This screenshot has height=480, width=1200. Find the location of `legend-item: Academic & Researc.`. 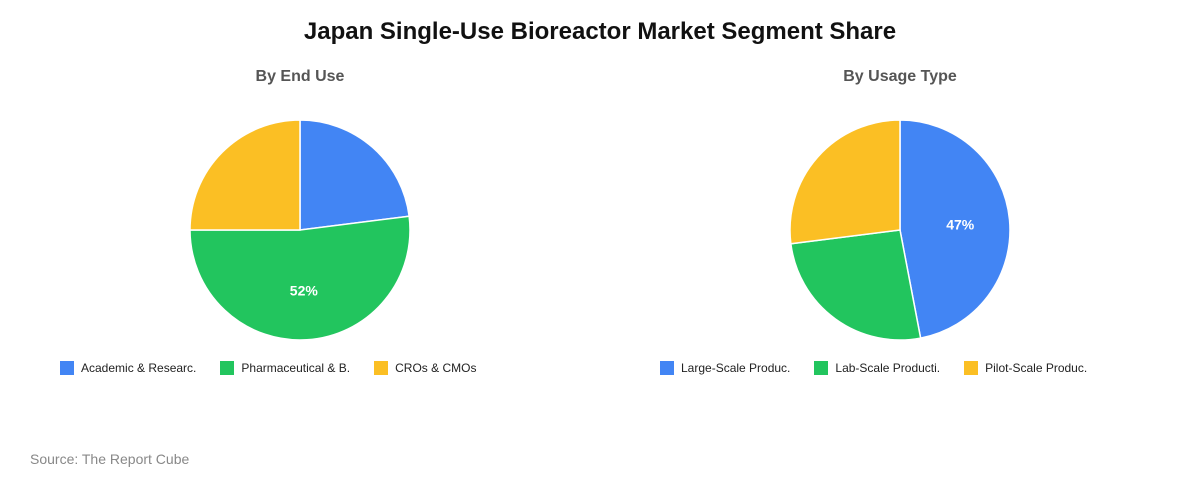

legend-item: Academic & Researc. is located at coordinates (128, 368).